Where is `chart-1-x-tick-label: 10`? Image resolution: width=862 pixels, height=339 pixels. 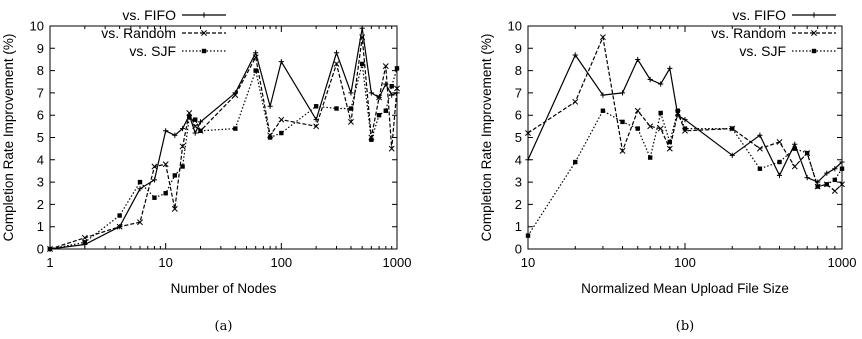 chart-1-x-tick-label: 10 is located at coordinates (528, 262).